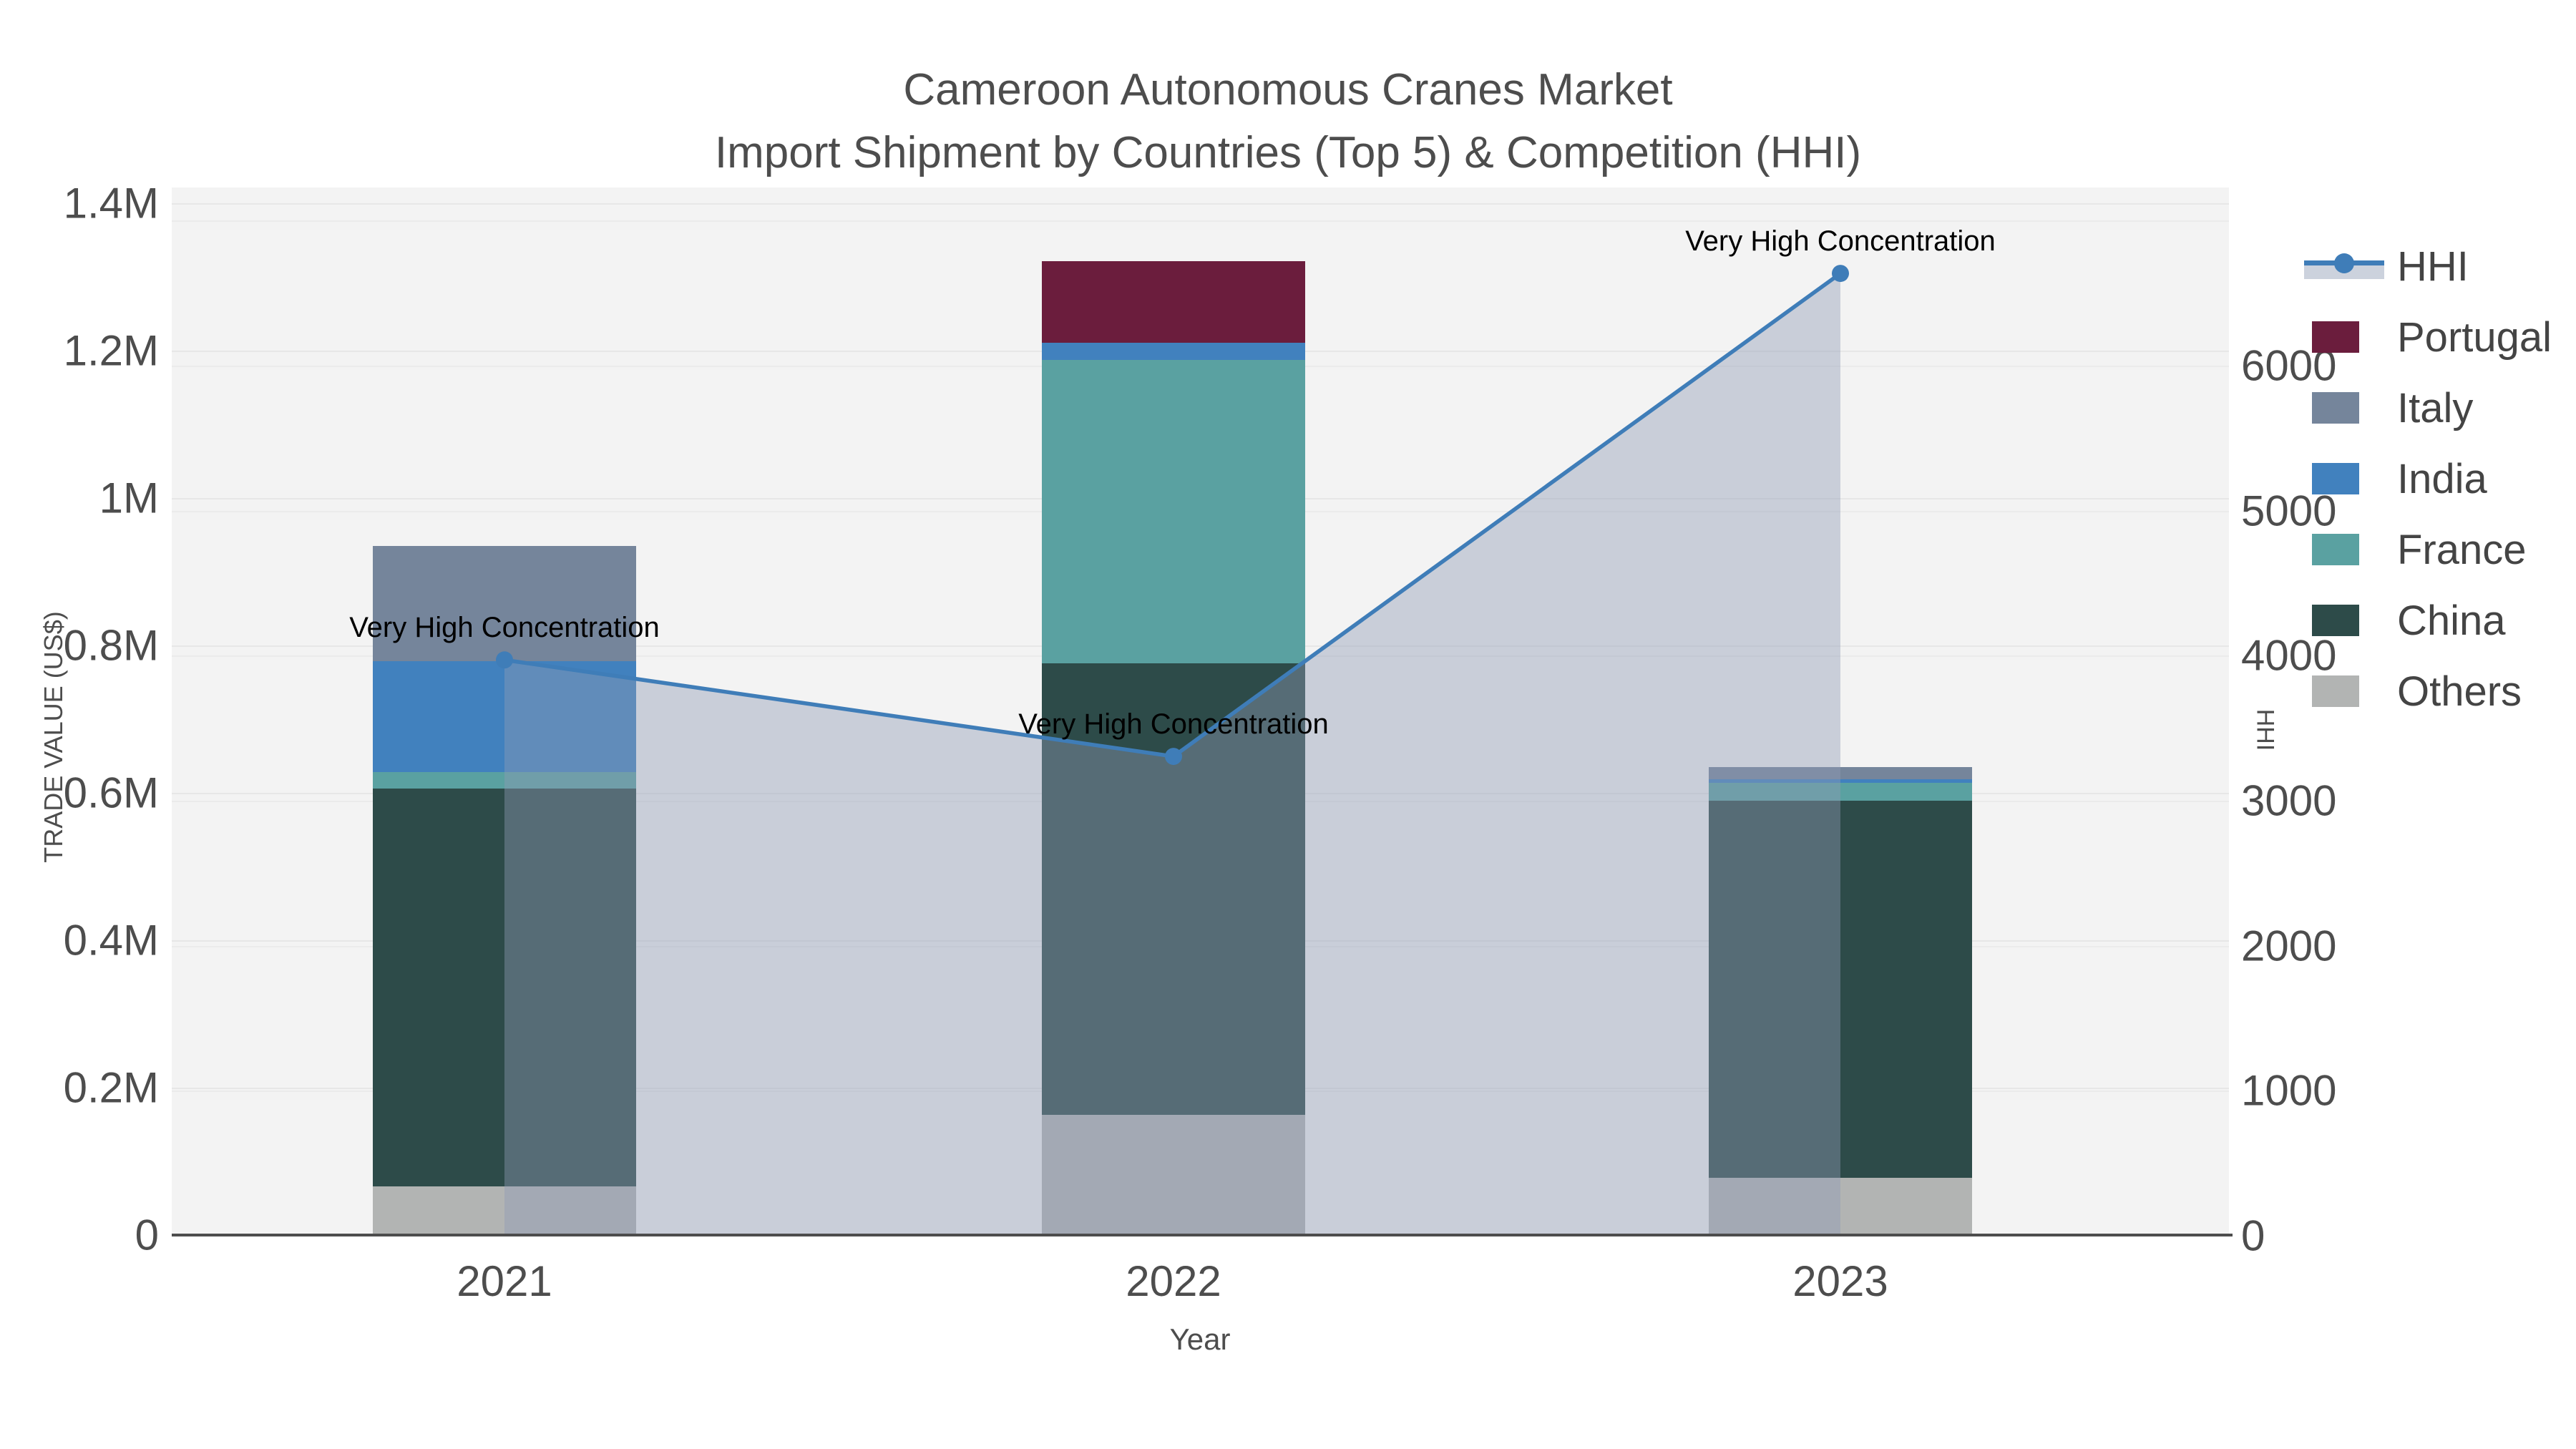 This screenshot has height=1449, width=2576. What do you see at coordinates (1840, 781) in the screenshot?
I see `bar-segment-2023-india` at bounding box center [1840, 781].